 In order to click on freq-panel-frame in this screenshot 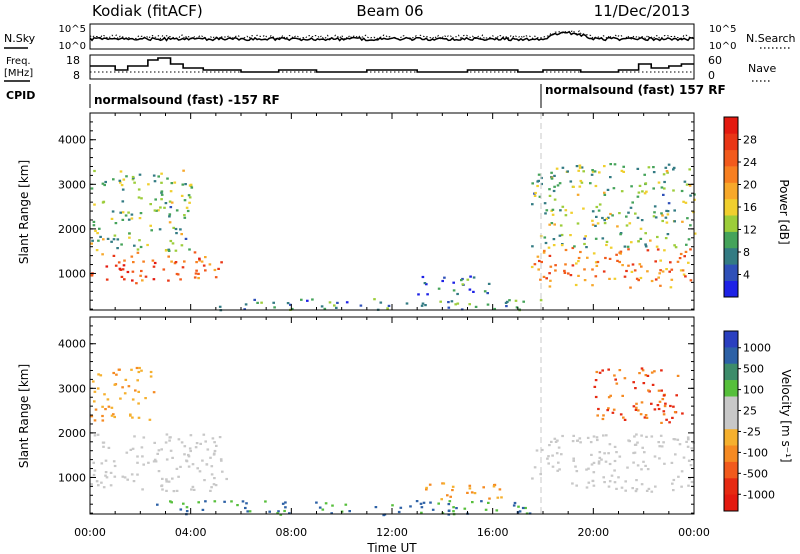, I will do `click(392, 67)`.